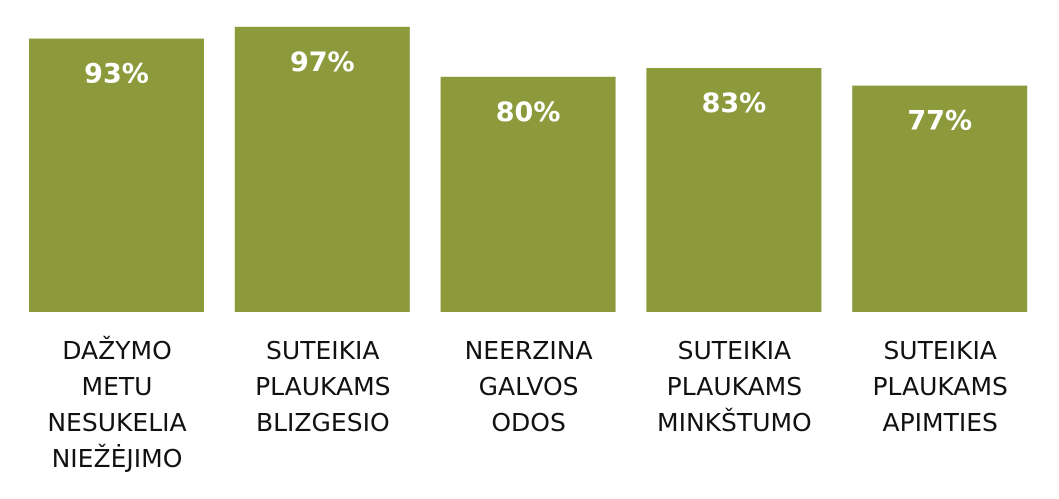 This screenshot has height=499, width=1059. I want to click on value-label: 97%, so click(322, 62).